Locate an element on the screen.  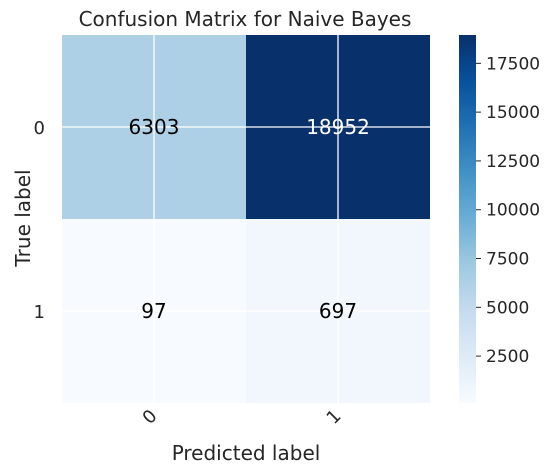
colorbar-tick-label: 2500 is located at coordinates (507, 357).